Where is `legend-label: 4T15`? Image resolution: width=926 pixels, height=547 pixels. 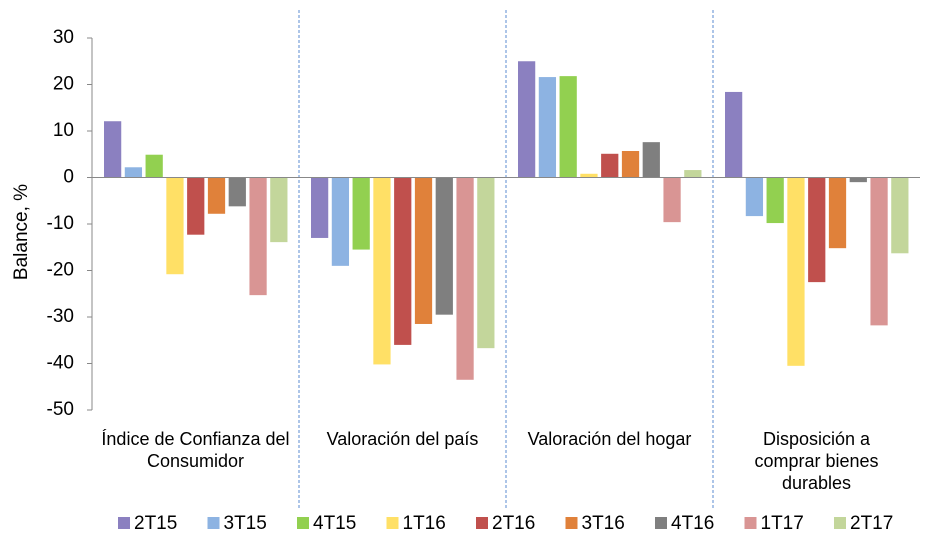 legend-label: 4T15 is located at coordinates (334, 523).